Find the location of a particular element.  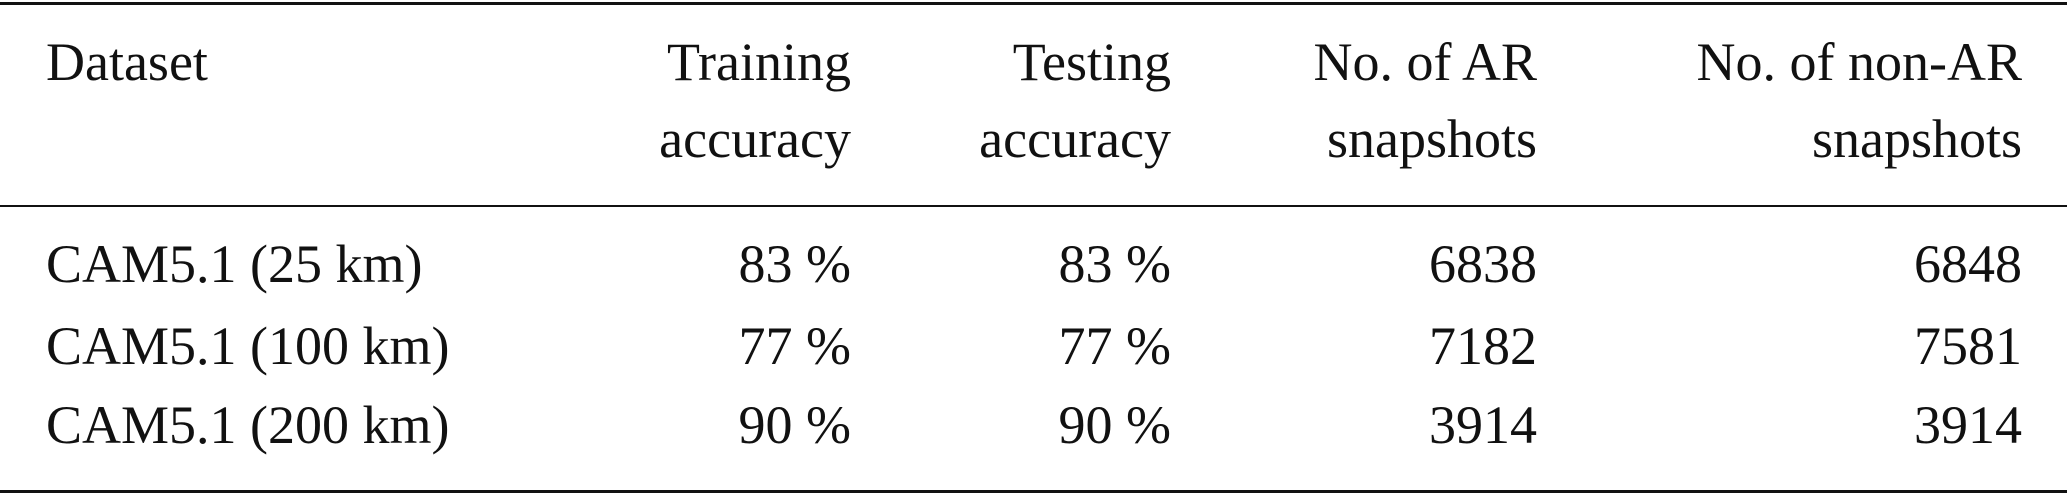

header-cell: Testing is located at coordinates (1091, 62).